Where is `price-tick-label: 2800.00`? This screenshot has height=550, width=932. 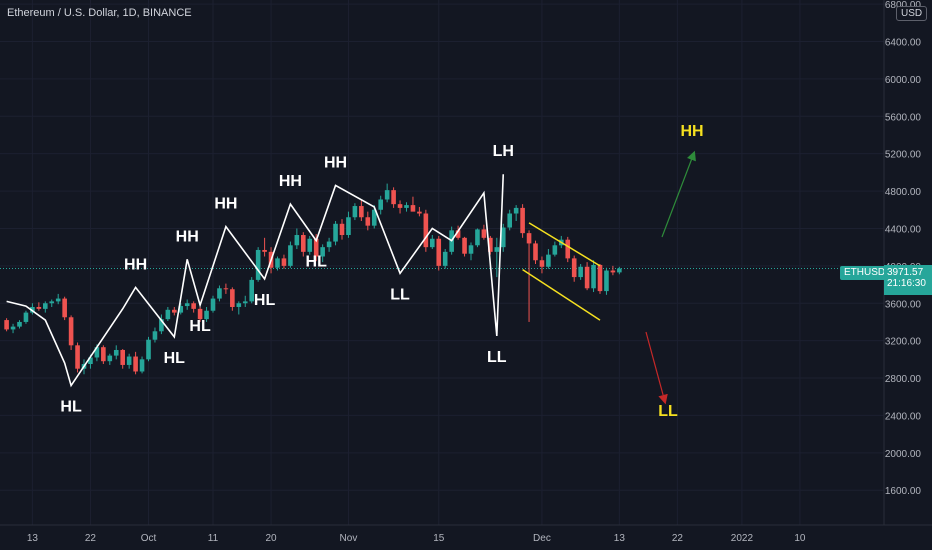 price-tick-label: 2800.00 is located at coordinates (903, 379).